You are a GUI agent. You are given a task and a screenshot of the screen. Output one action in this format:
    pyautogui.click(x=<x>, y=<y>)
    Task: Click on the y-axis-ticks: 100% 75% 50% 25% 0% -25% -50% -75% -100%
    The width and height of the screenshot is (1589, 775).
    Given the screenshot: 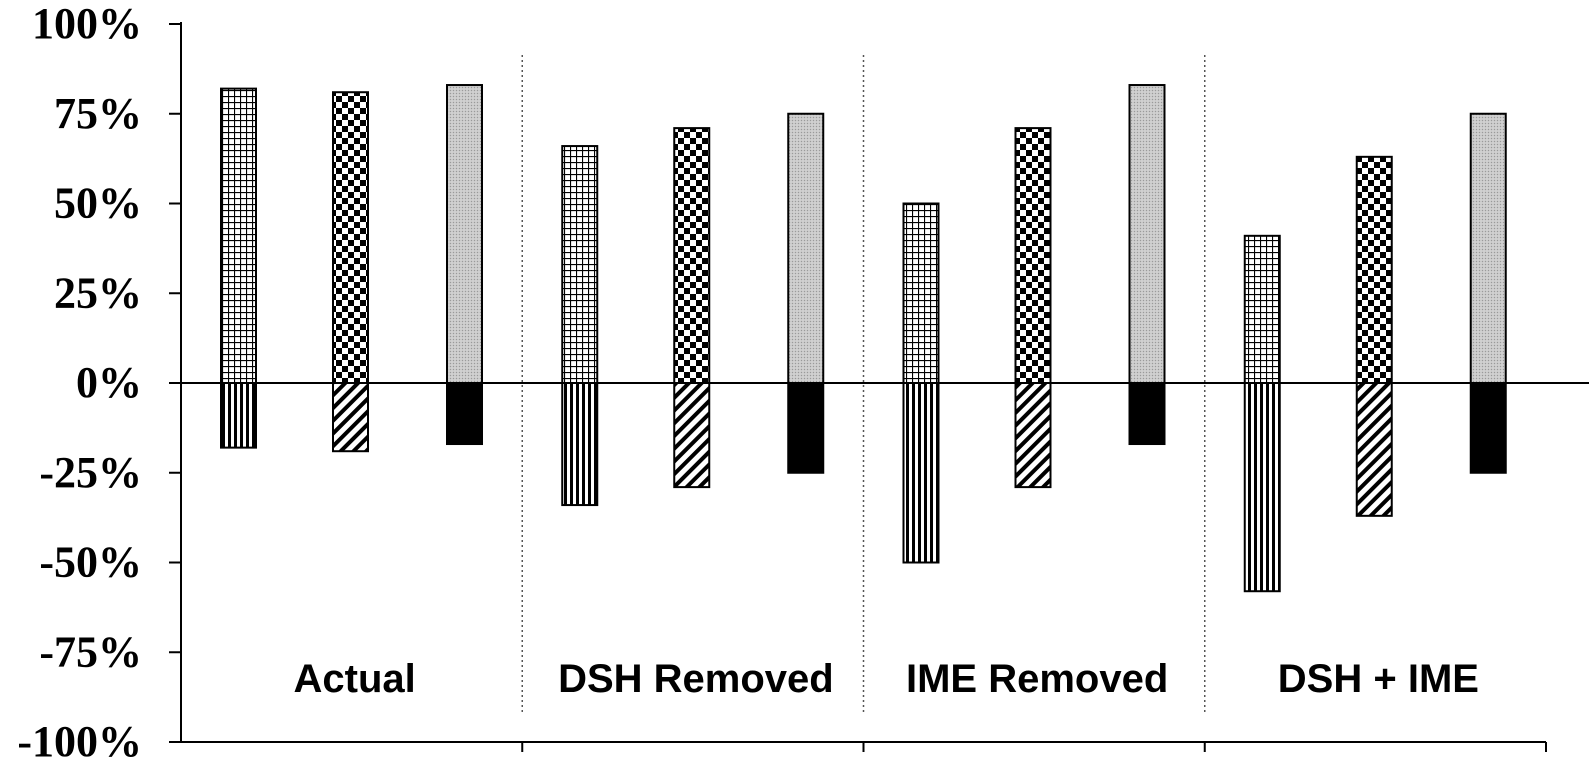 What is the action you would take?
    pyautogui.click(x=99, y=383)
    